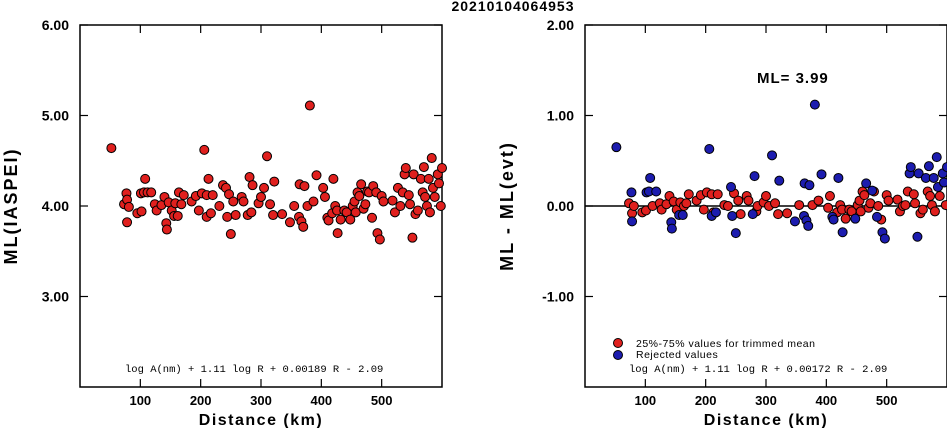 Image resolution: width=947 pixels, height=428 pixels. Describe the element at coordinates (726, 344) in the screenshot. I see `legend-trimmed-label: 25%-75% values for trimmed mean` at that location.